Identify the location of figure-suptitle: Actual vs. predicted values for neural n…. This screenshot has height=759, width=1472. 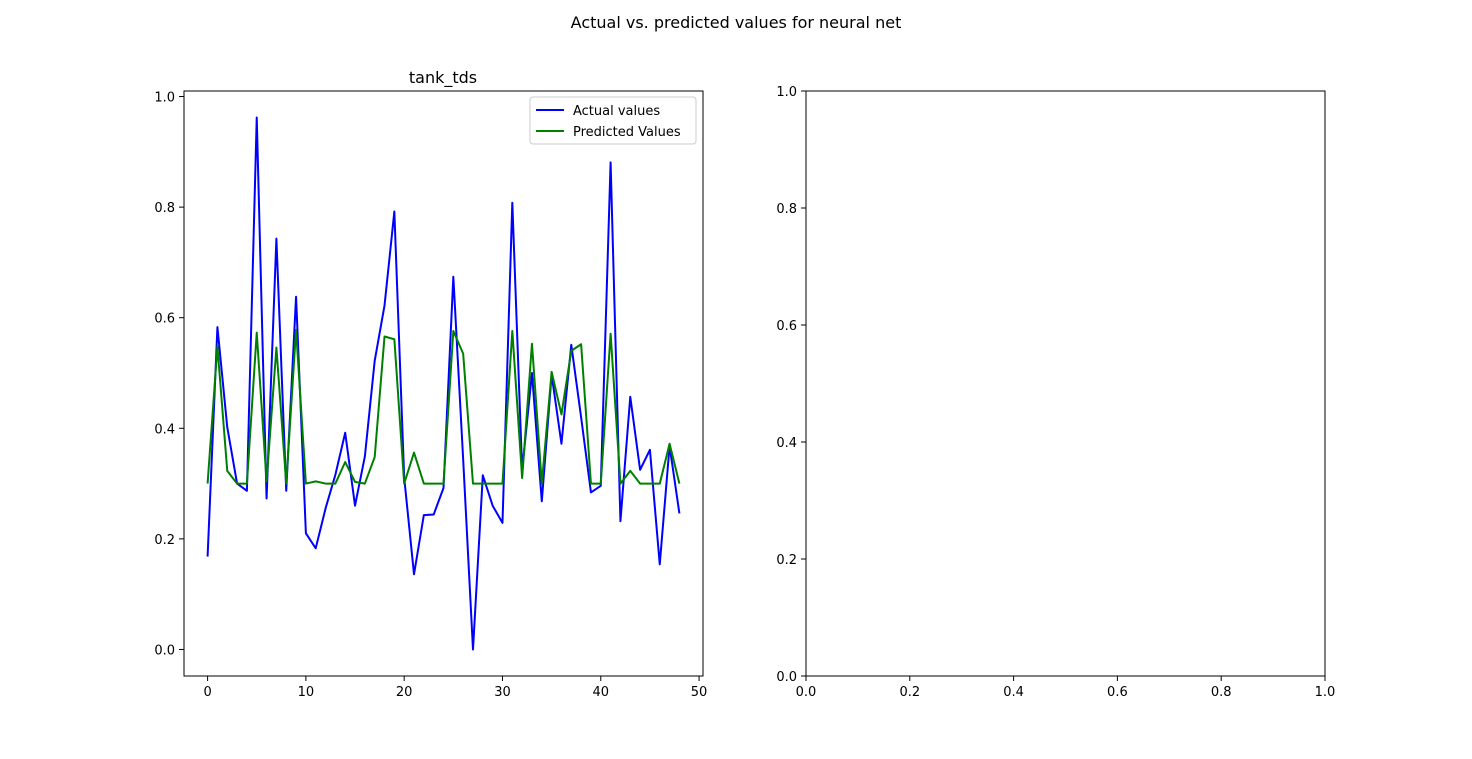
(736, 22).